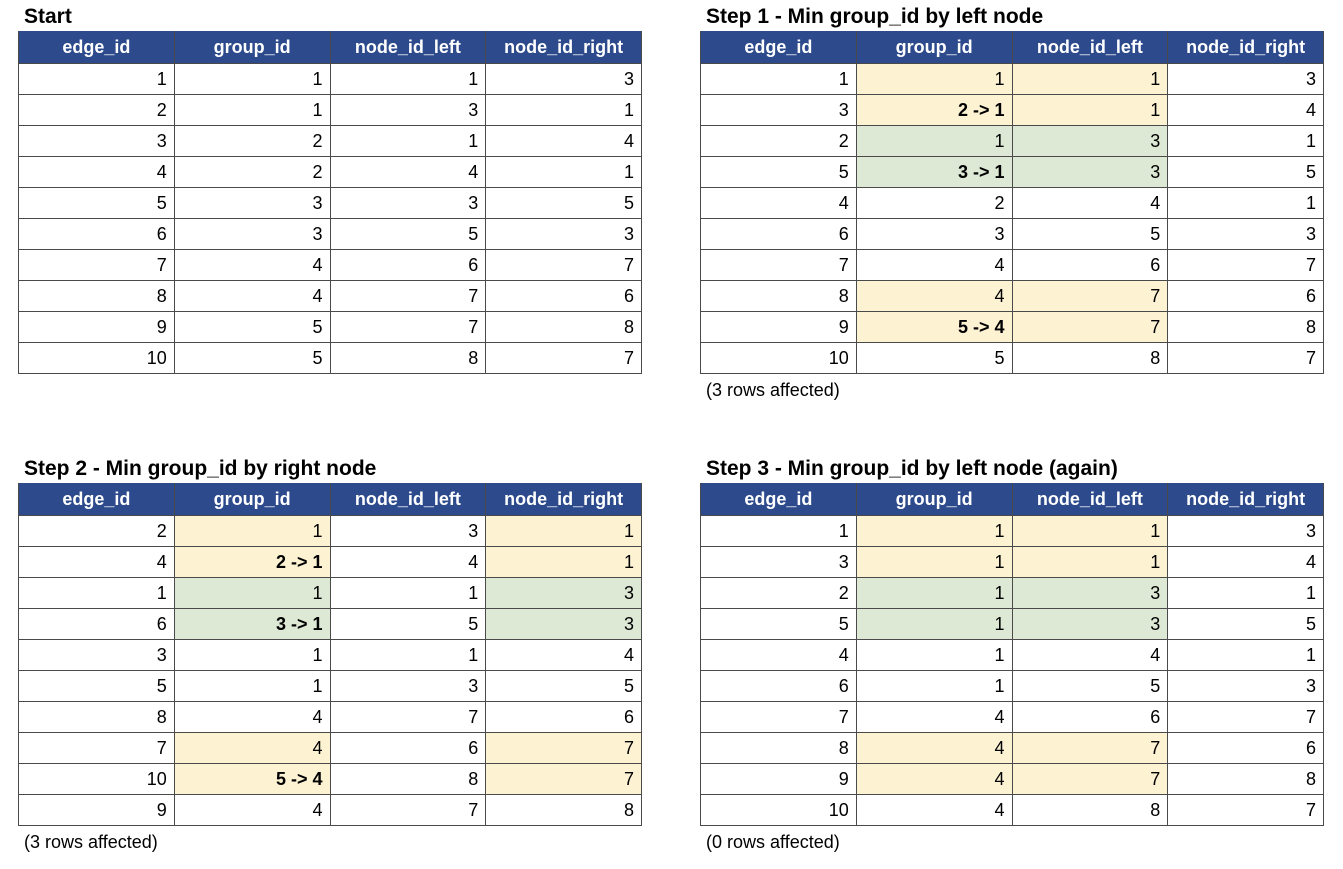 This screenshot has height=869, width=1343. What do you see at coordinates (96, 358) in the screenshot?
I see `table-cell: 10` at bounding box center [96, 358].